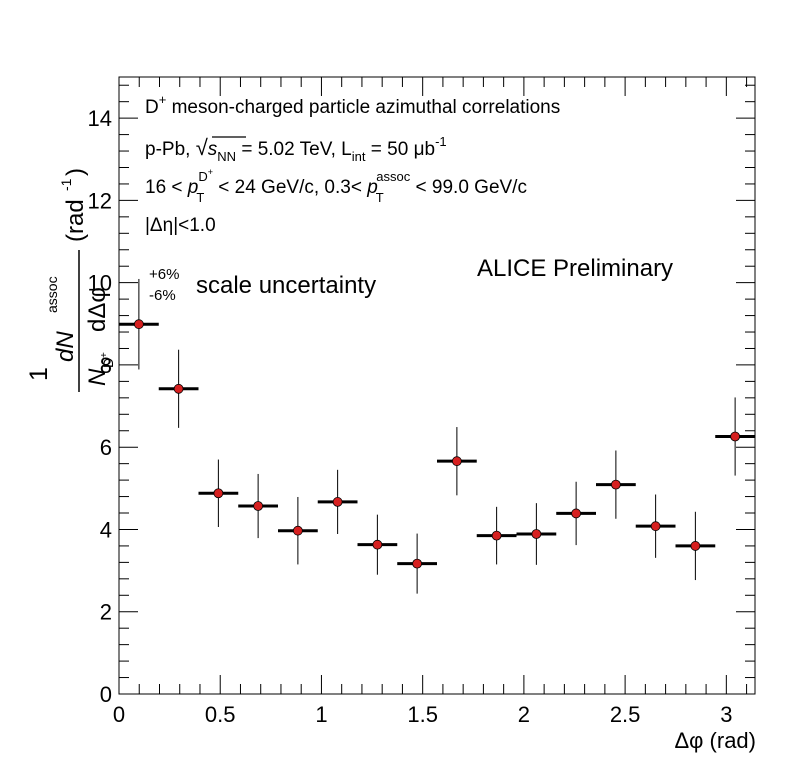  I want to click on x-tick-label: 0.5, so click(220, 714).